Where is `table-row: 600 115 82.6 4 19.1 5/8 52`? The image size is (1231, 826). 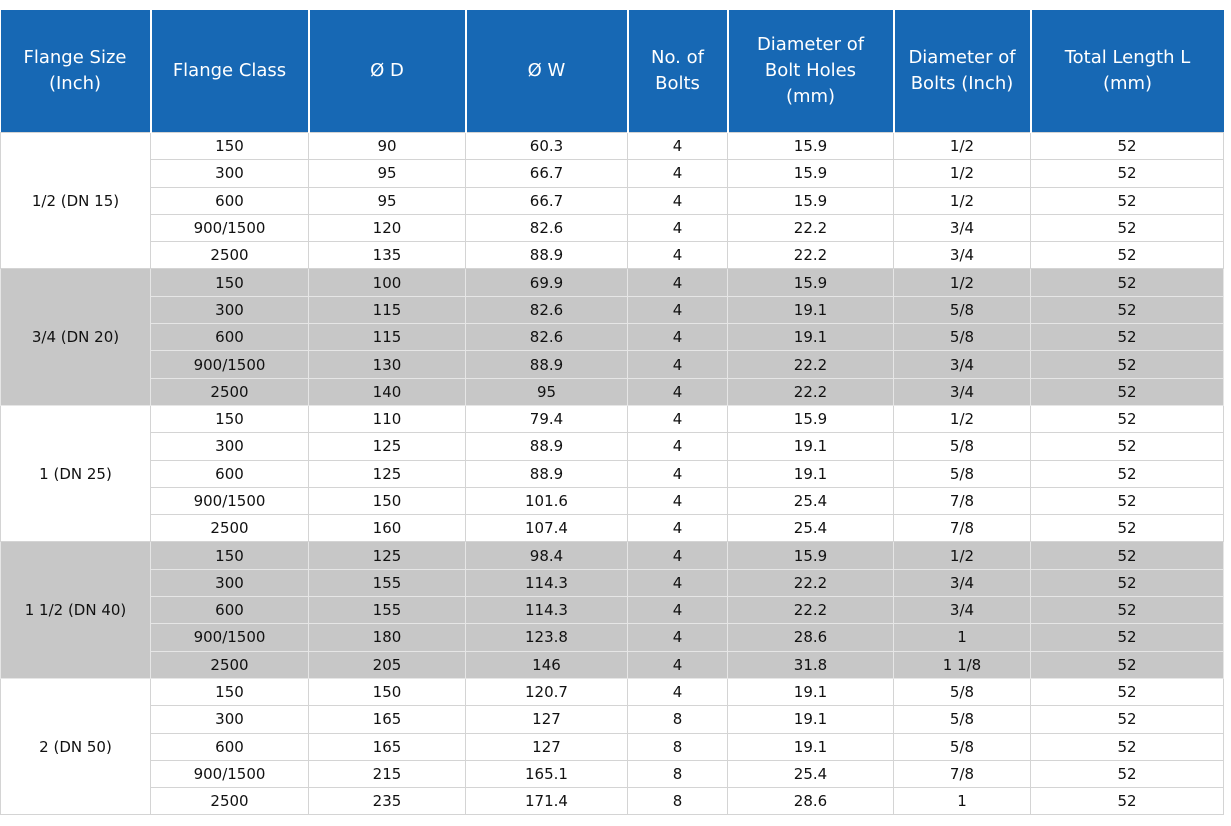
table-row: 600 115 82.6 4 19.1 5/8 52 is located at coordinates (612, 337).